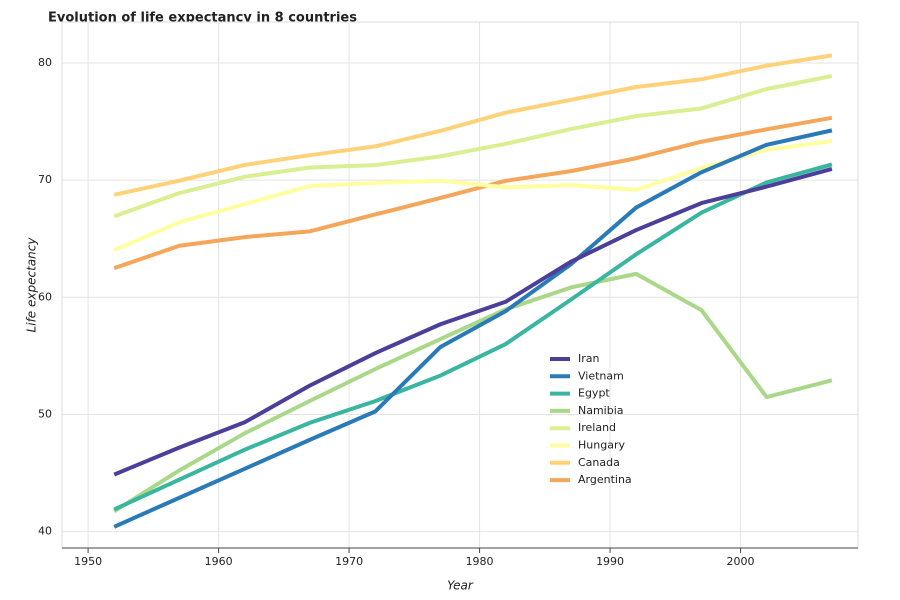  What do you see at coordinates (601, 445) in the screenshot?
I see `legend-label: Hungary` at bounding box center [601, 445].